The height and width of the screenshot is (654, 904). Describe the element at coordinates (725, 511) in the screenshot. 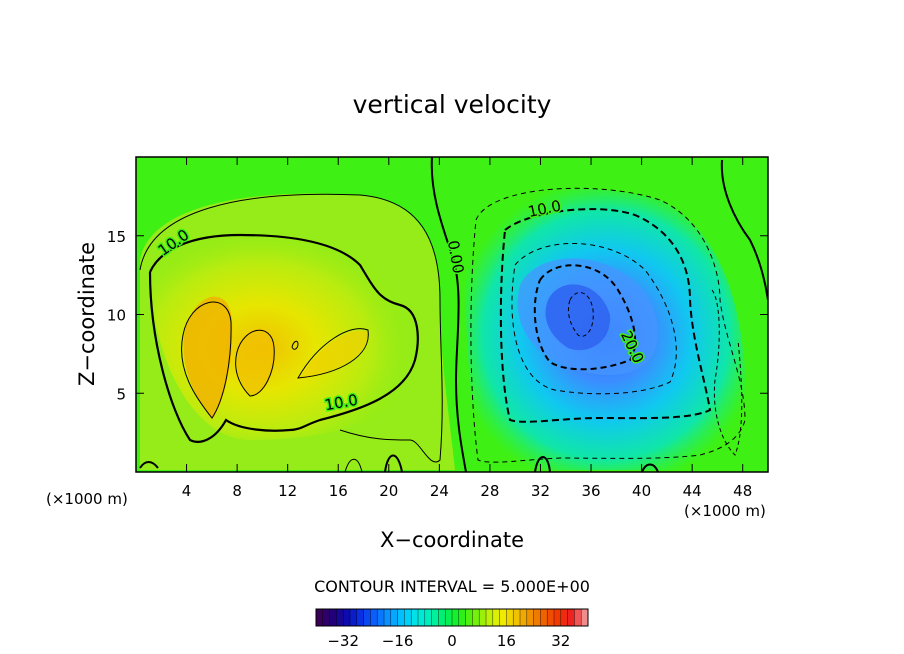

I see `x-unit-right: (×1000 m)` at that location.